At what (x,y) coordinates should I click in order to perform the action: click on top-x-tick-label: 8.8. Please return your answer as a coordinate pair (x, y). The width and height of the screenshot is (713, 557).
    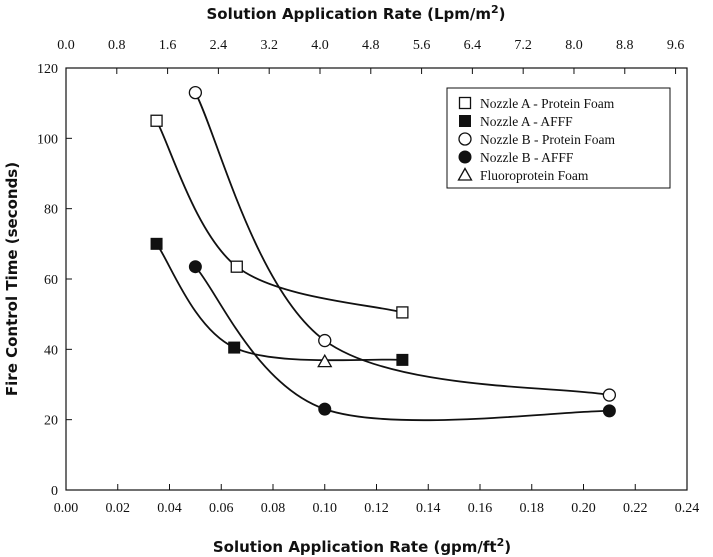
    Looking at the image, I should click on (625, 45).